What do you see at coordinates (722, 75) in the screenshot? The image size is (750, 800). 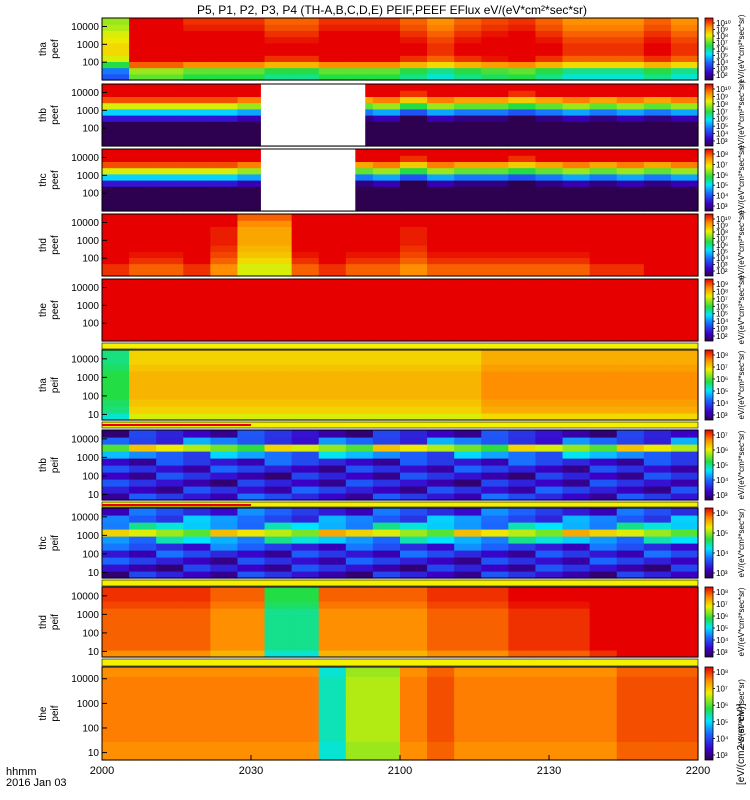 I see `colorbar-tick-label: 10²` at bounding box center [722, 75].